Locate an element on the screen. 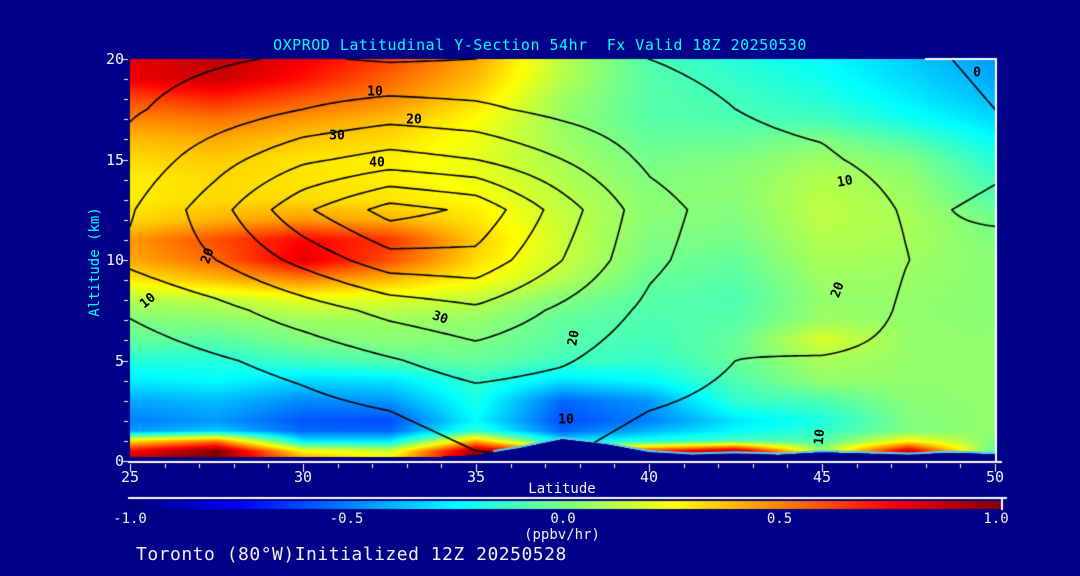 The width and height of the screenshot is (1080, 576). x-tick-label: 40 is located at coordinates (649, 477).